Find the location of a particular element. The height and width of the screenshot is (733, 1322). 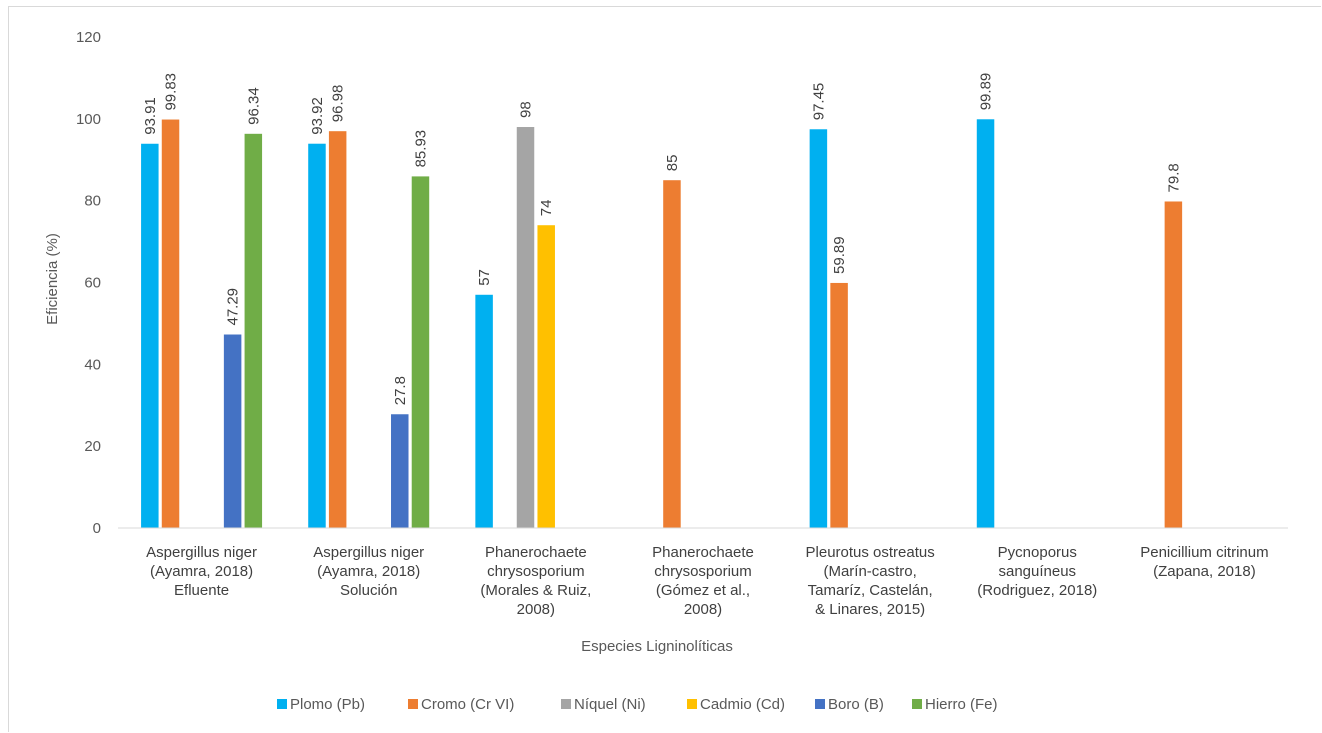

y-tick-label: 0 is located at coordinates (97, 528).